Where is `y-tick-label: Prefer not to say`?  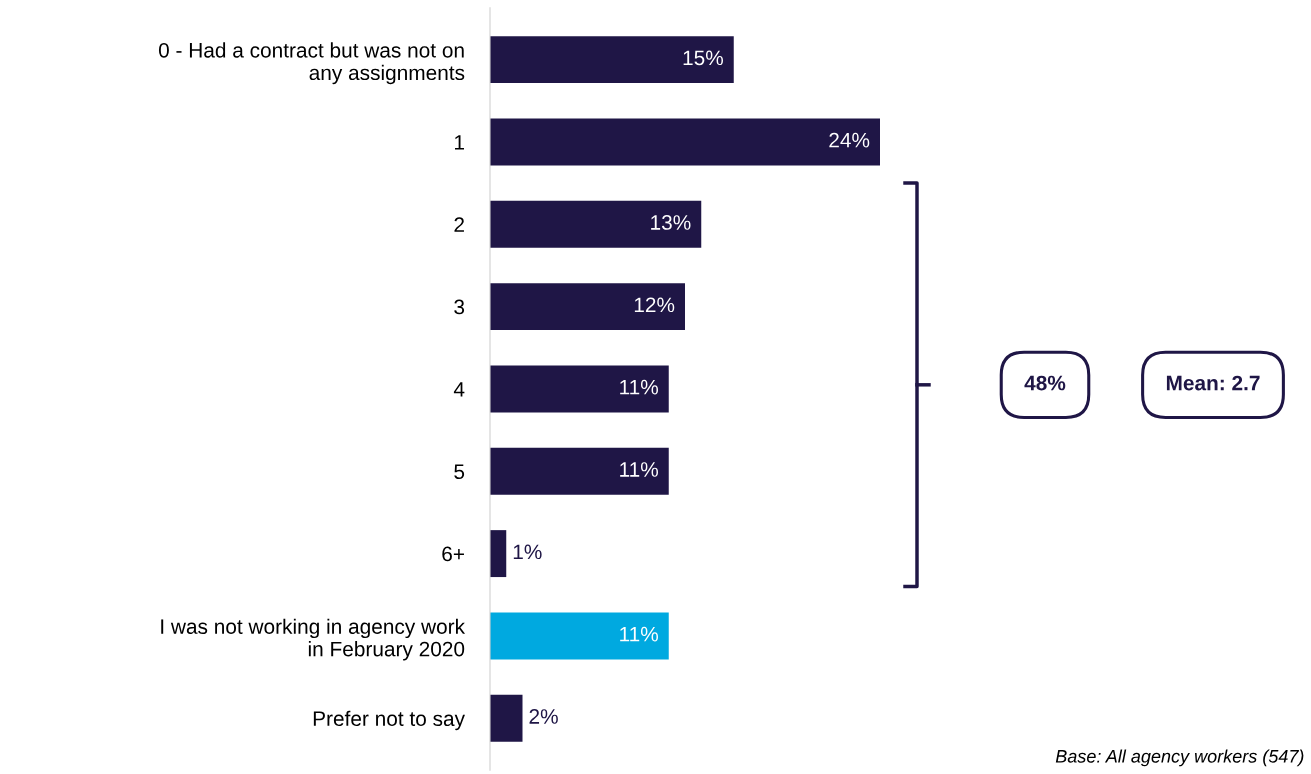
y-tick-label: Prefer not to say is located at coordinates (389, 720).